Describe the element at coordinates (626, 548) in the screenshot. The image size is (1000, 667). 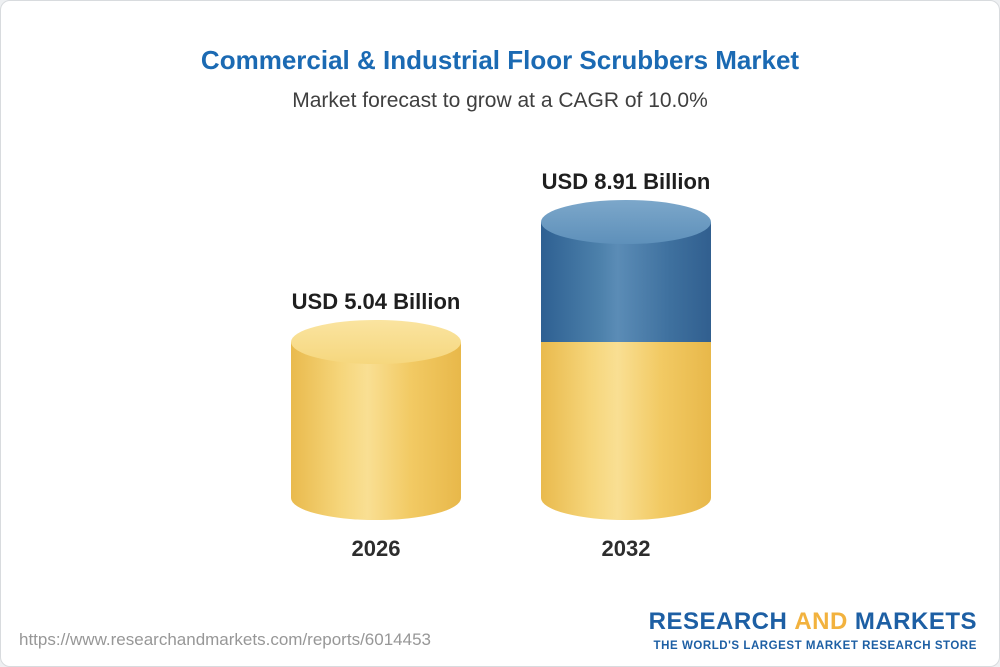
I see `year-label-2032: 2032` at that location.